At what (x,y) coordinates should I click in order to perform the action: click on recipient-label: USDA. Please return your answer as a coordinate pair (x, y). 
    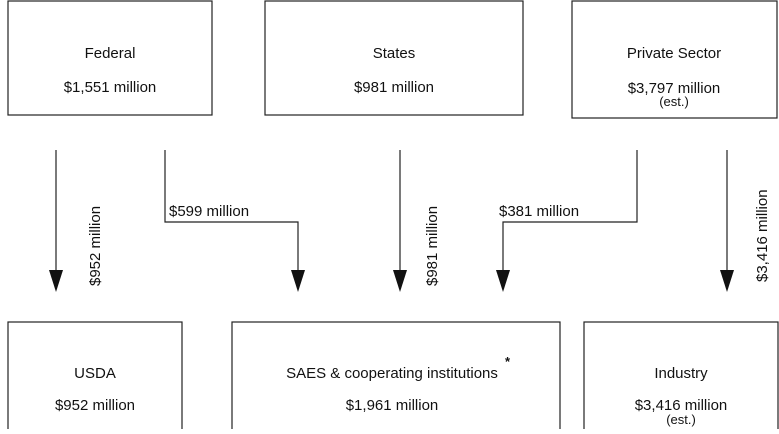
    Looking at the image, I should click on (95, 373).